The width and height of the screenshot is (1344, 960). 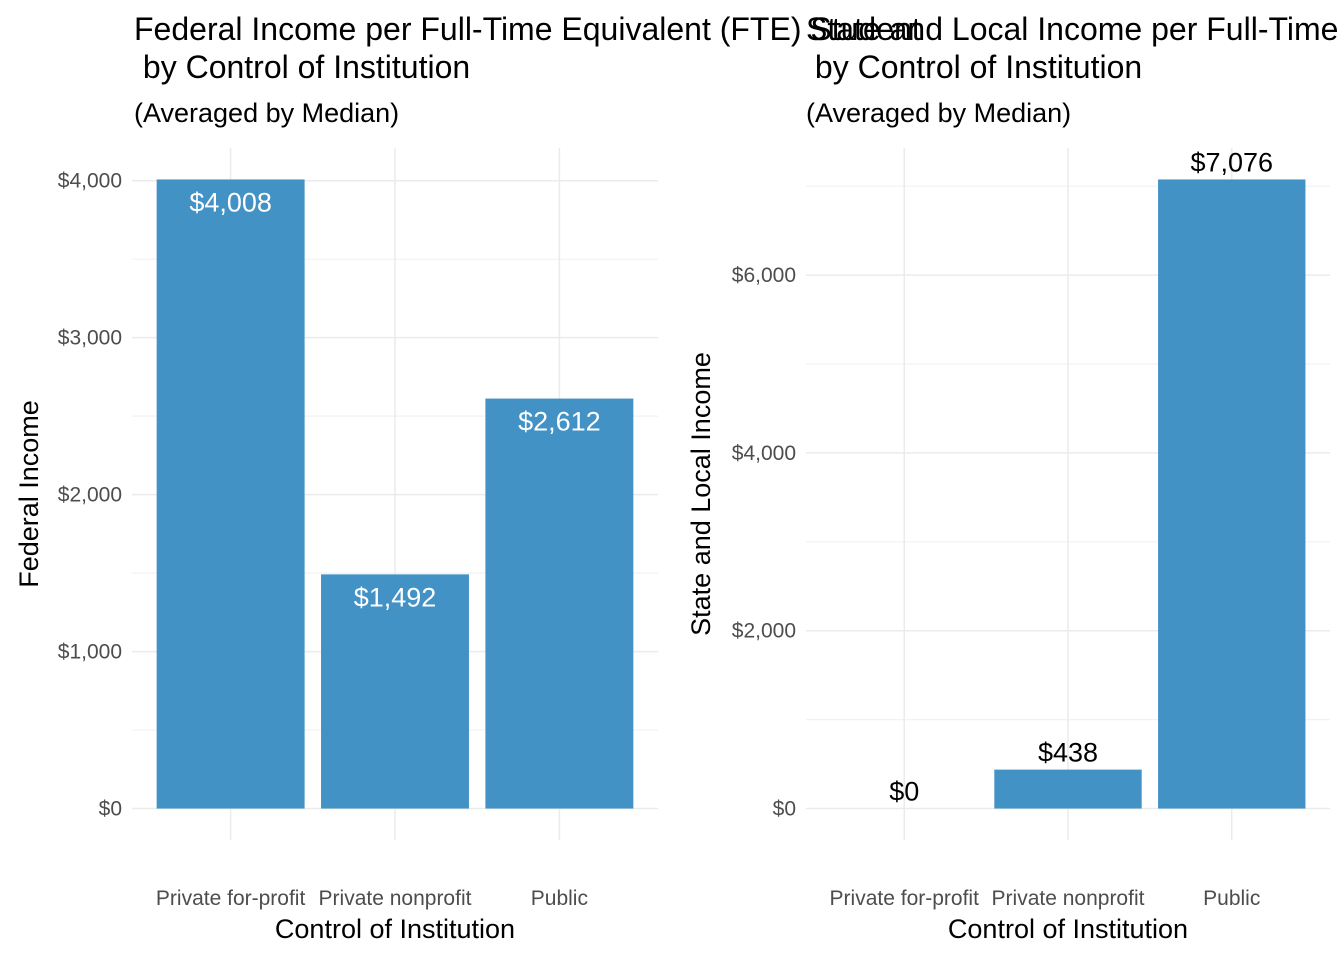 What do you see at coordinates (1068, 753) in the screenshot?
I see `bar-value-label: $438` at bounding box center [1068, 753].